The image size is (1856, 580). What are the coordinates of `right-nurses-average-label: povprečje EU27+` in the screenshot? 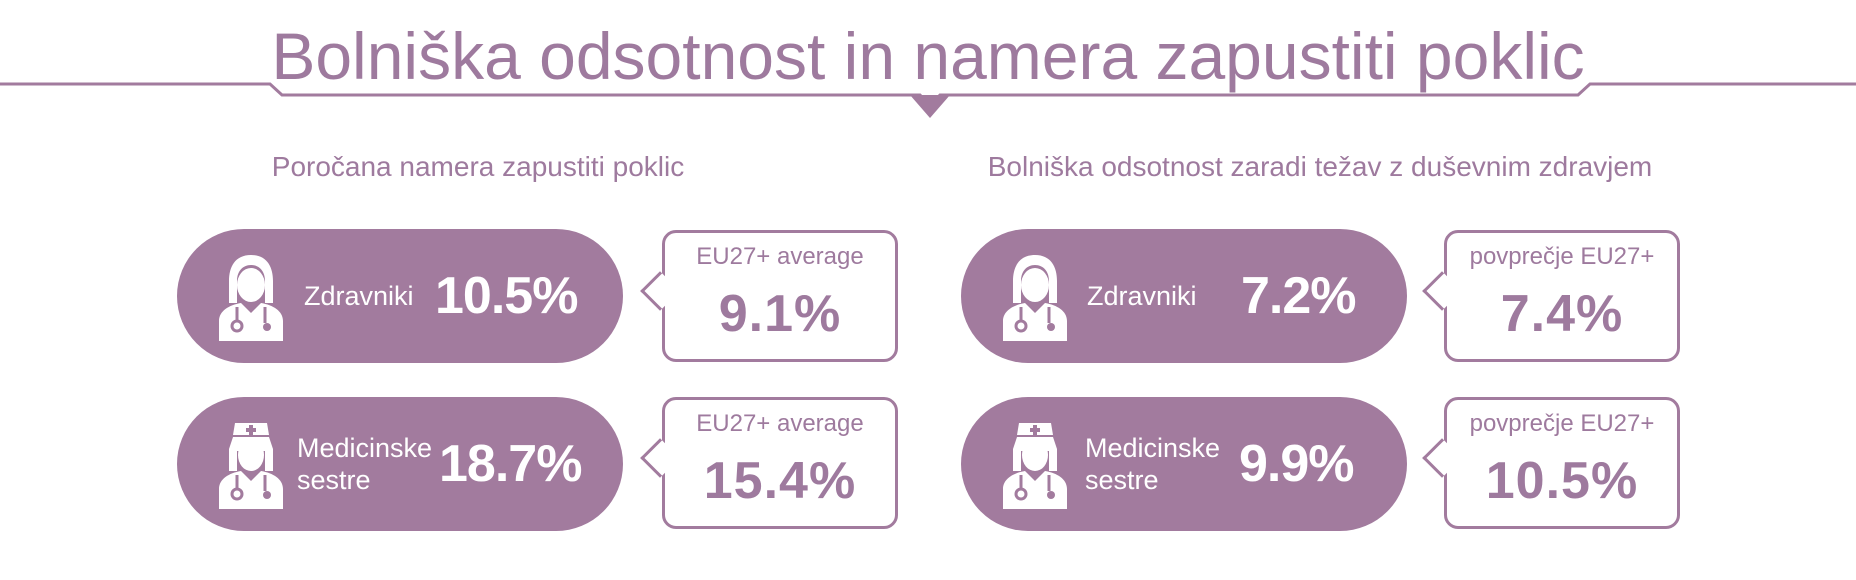 It's located at (1562, 423).